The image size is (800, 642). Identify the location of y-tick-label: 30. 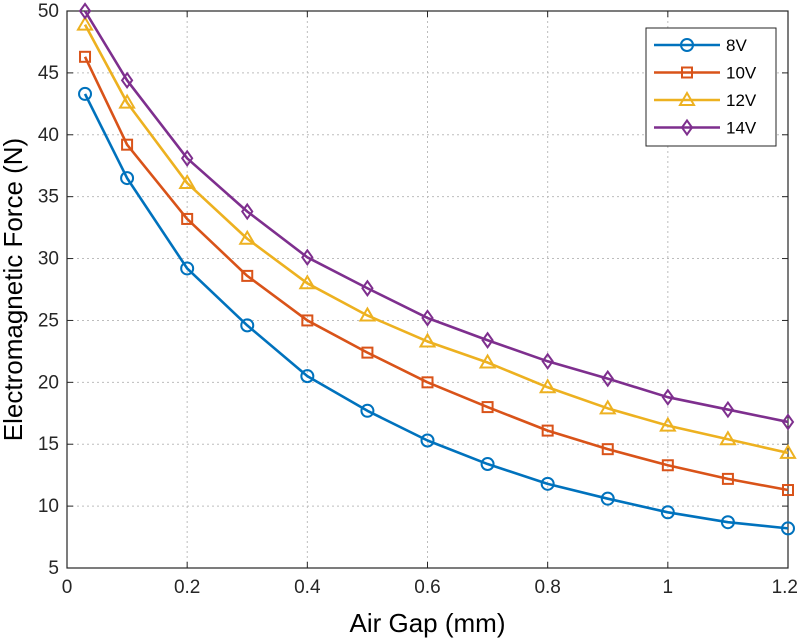
(48, 259).